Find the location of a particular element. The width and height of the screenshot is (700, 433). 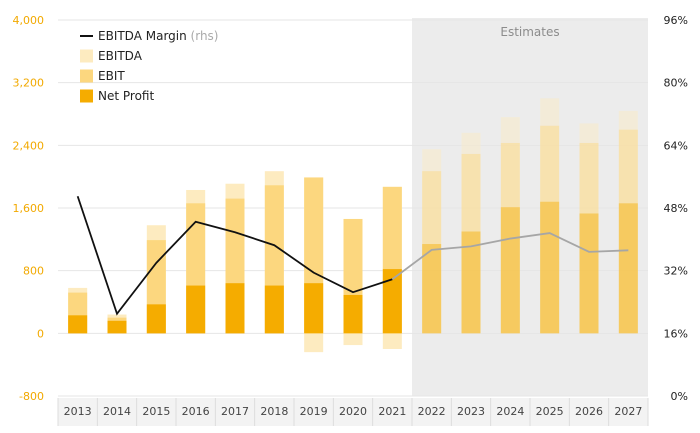

ebitda-neg-bar-2021 is located at coordinates (392, 341).